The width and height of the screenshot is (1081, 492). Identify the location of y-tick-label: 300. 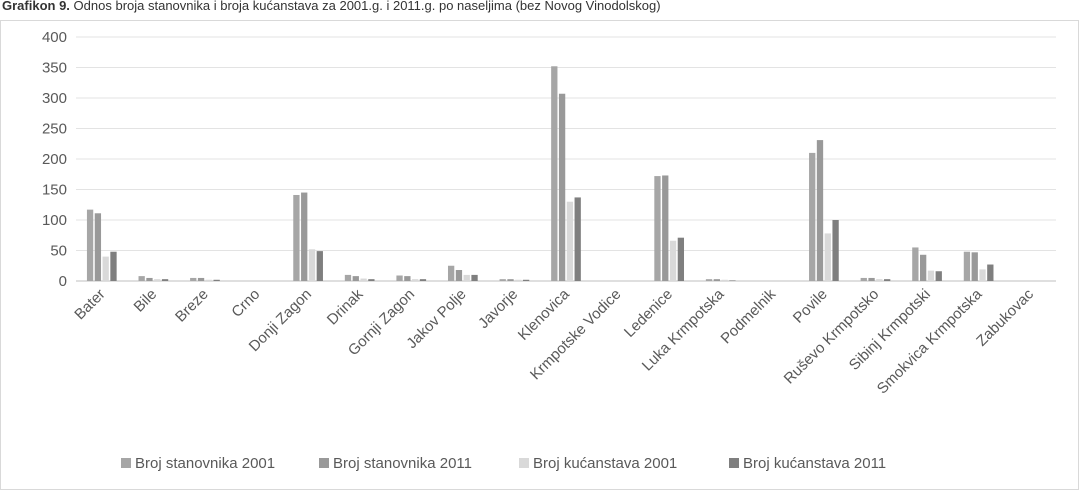
(54, 98).